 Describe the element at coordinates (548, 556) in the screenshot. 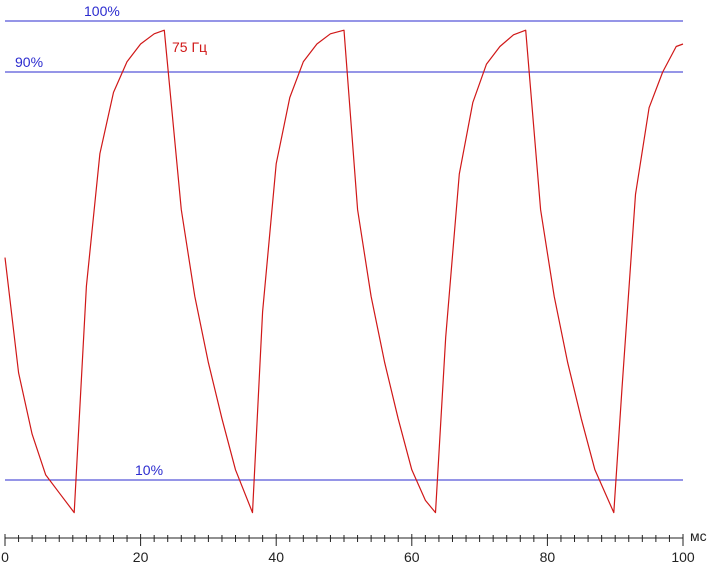

I see `x-tick-label: 80` at that location.